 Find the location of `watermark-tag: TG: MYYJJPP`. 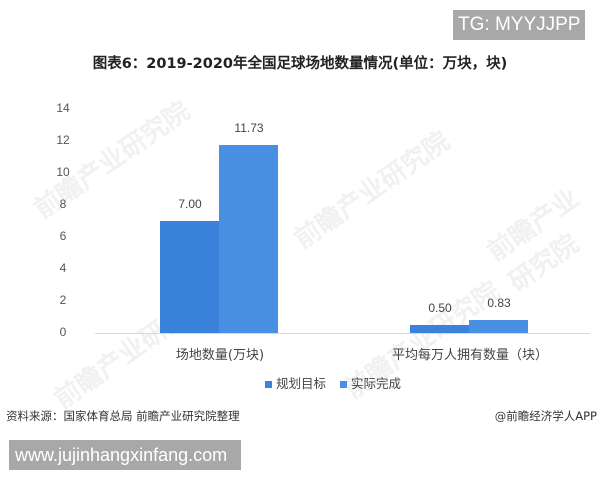

watermark-tag: TG: MYYJJPP is located at coordinates (519, 25).